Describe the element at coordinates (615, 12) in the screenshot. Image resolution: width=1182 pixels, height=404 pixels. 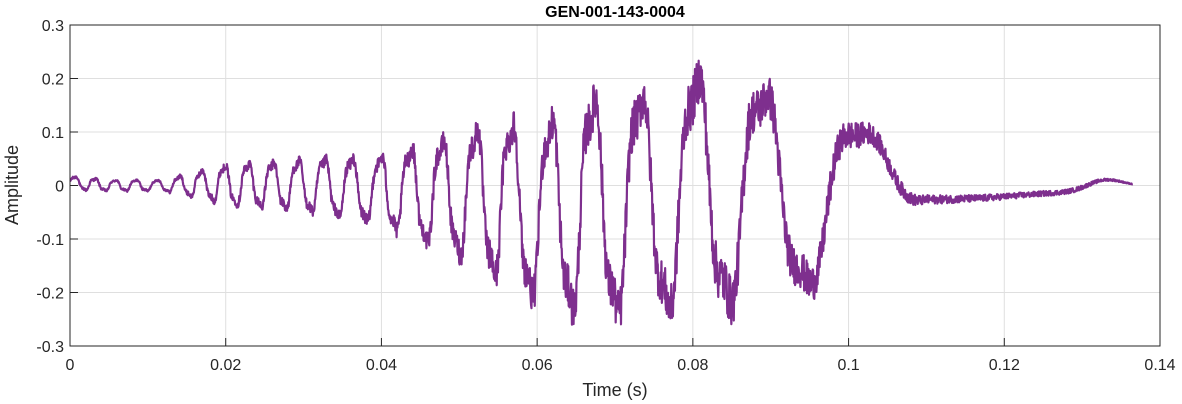
I see `chart-title: GEN-001-143-0004` at that location.